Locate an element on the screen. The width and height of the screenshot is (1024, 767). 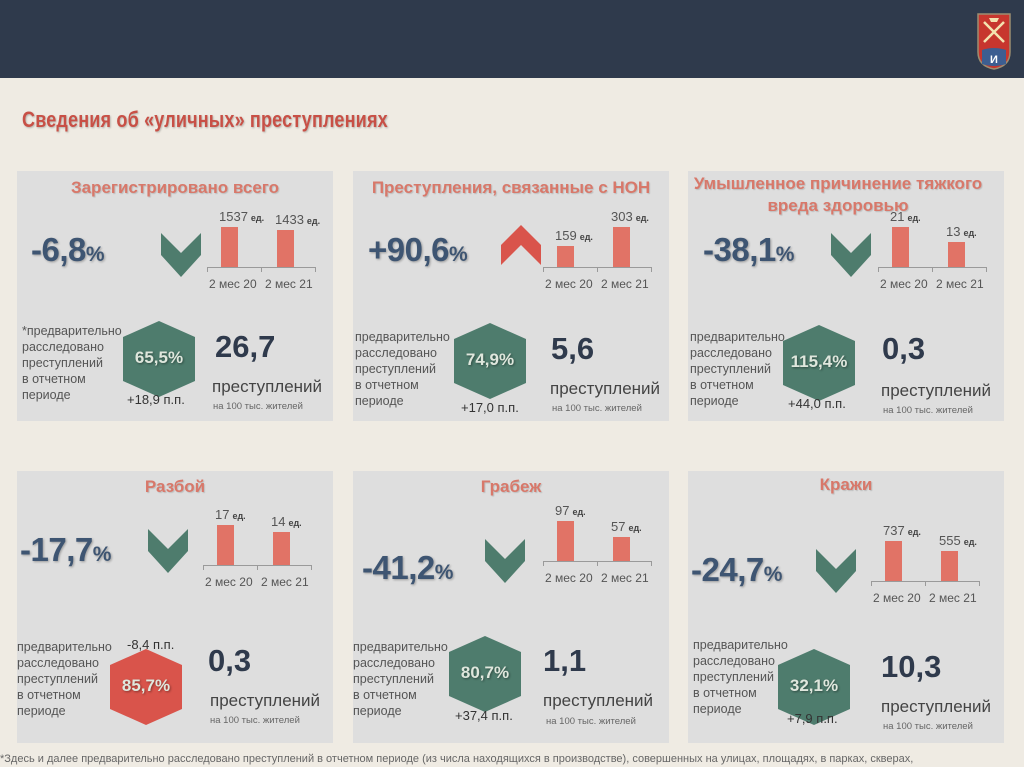
change-value: +90,6% is located at coordinates (418, 250).